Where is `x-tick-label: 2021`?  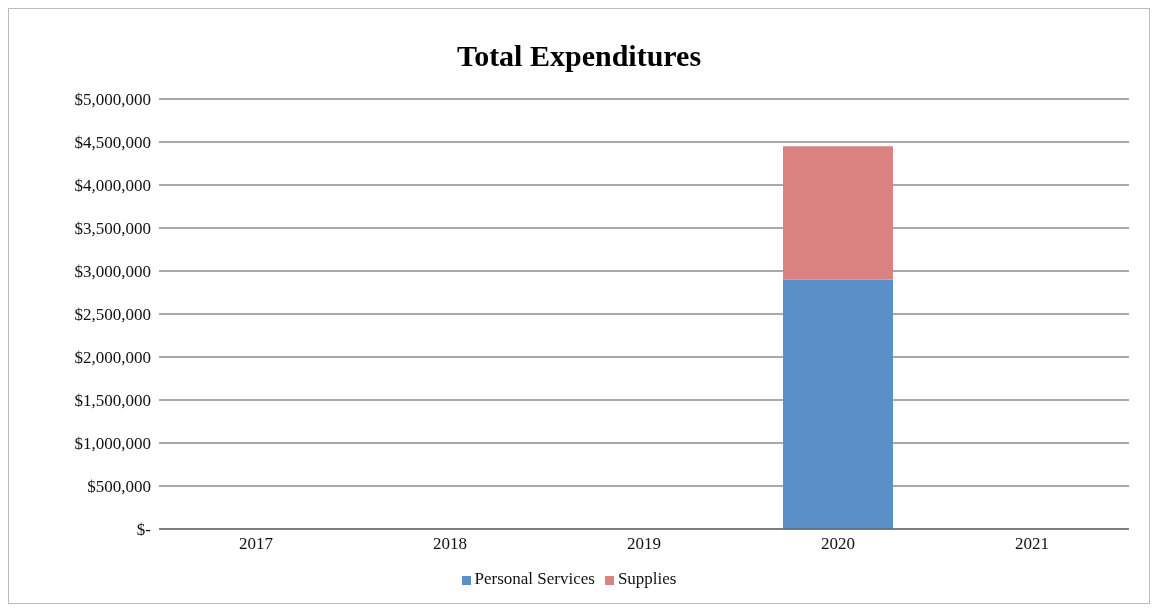
x-tick-label: 2021 is located at coordinates (1032, 544).